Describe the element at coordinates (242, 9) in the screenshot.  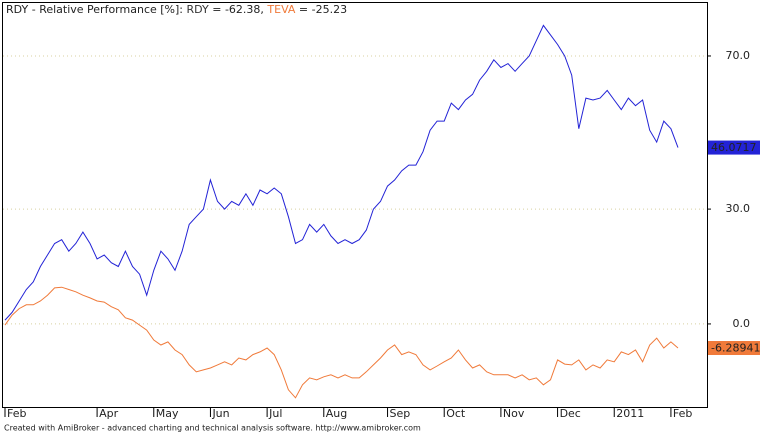
I see `legend-value: -62.38` at that location.